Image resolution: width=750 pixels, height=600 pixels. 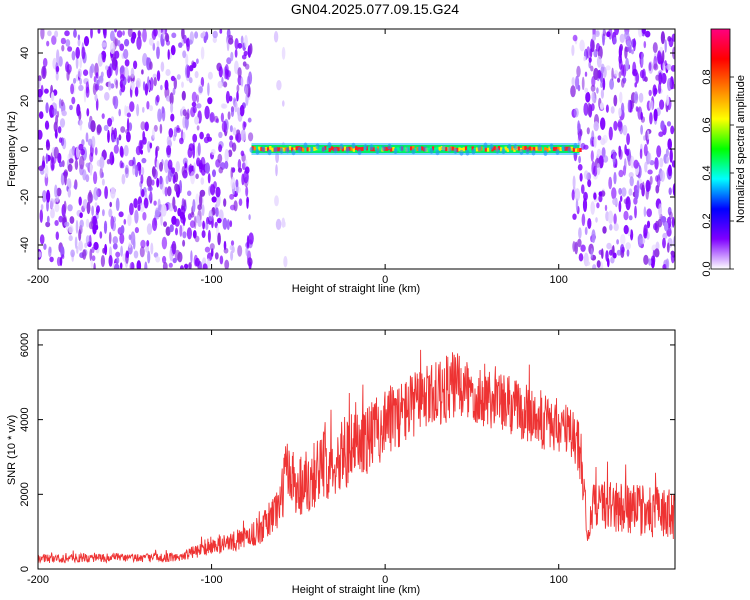 What do you see at coordinates (212, 580) in the screenshot?
I see `snr-xtick-label: -100` at bounding box center [212, 580].